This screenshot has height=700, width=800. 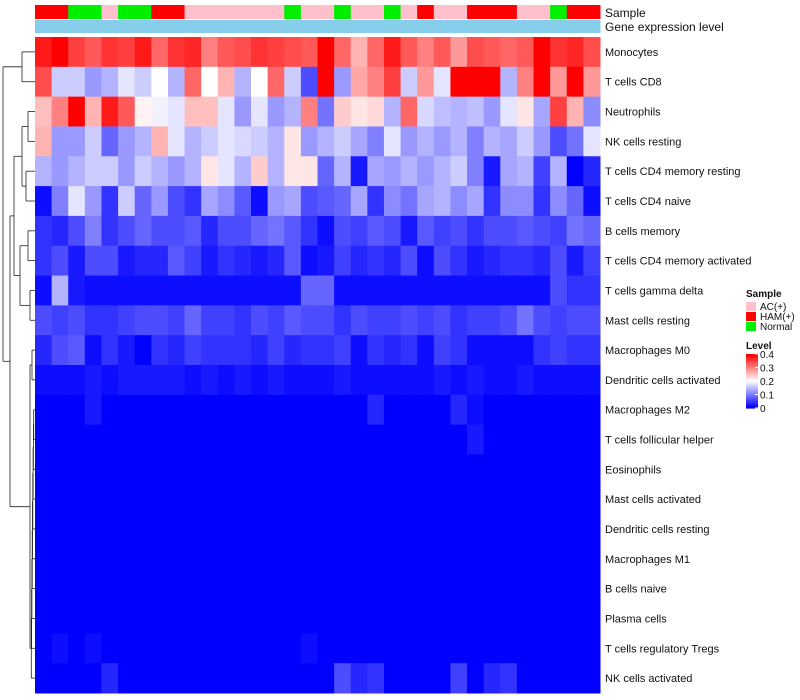 What do you see at coordinates (657, 530) in the screenshot?
I see `row-label: Dendritic cells resting` at bounding box center [657, 530].